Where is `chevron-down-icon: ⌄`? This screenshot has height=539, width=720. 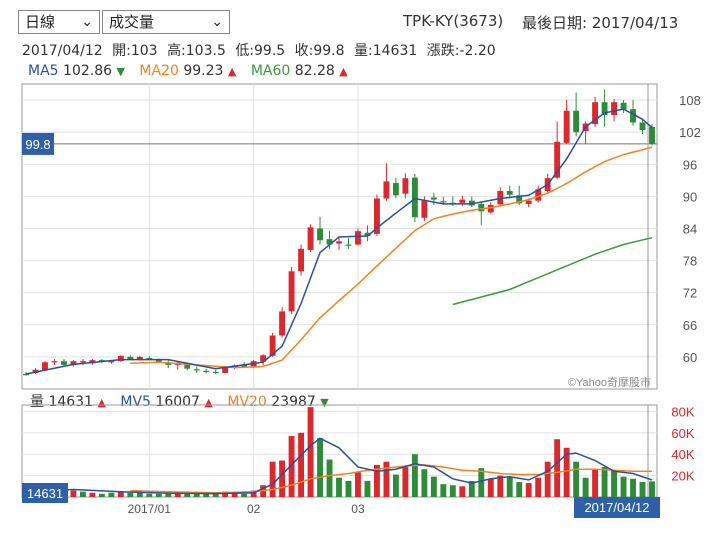 chevron-down-icon: ⌄ is located at coordinates (217, 22).